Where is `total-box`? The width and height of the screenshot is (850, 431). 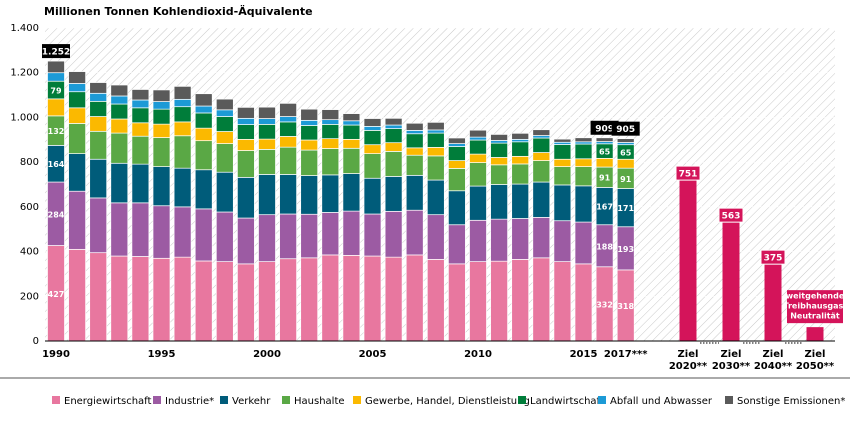 total-box is located at coordinates (604, 127).